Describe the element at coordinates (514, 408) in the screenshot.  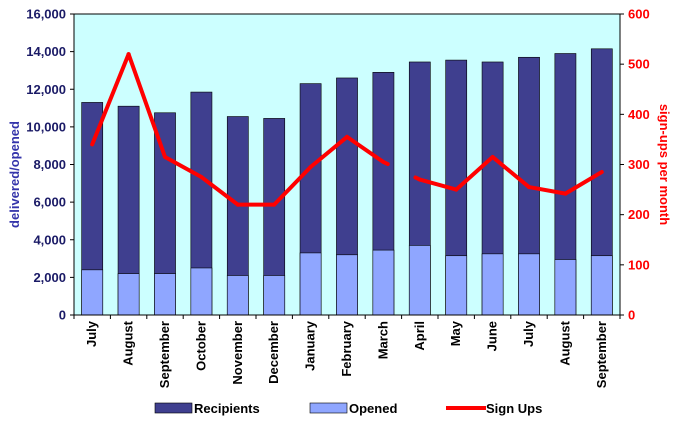
I see `legend-label-sign-ups: Sign Ups` at that location.